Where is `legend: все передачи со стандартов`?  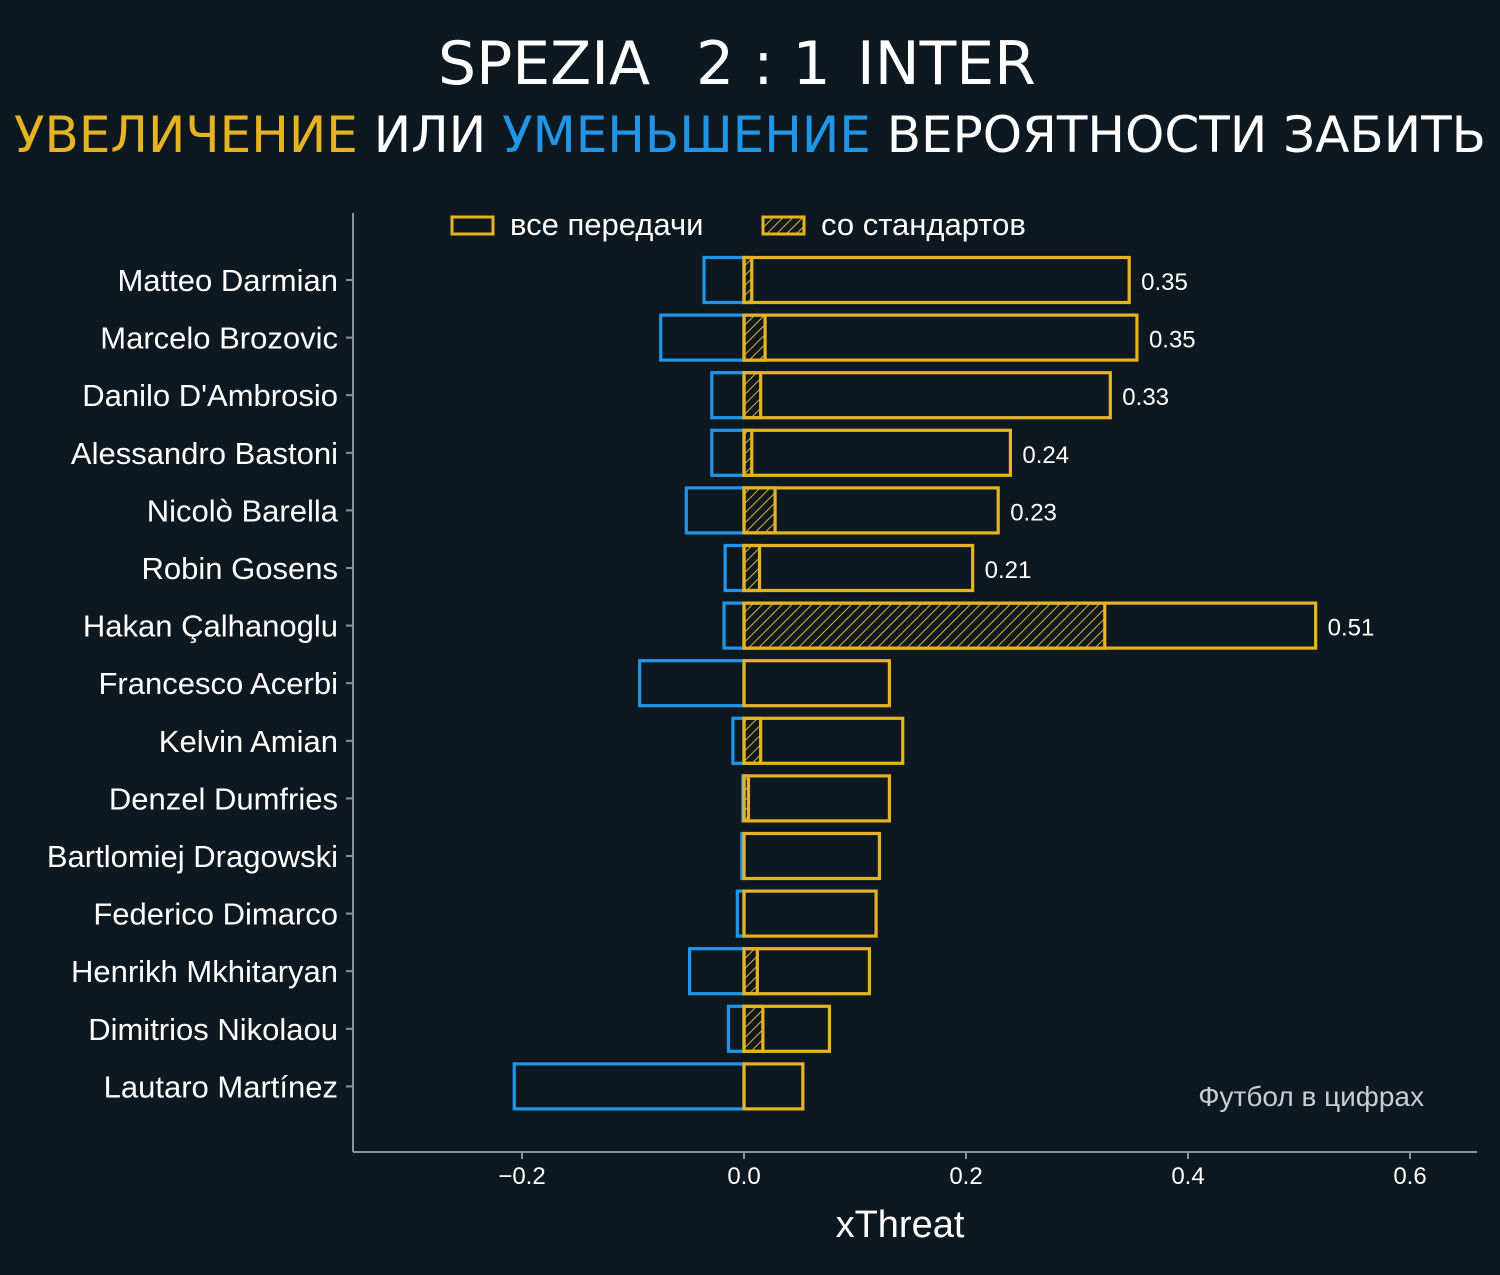
legend: все передачи со стандартов is located at coordinates (738, 224).